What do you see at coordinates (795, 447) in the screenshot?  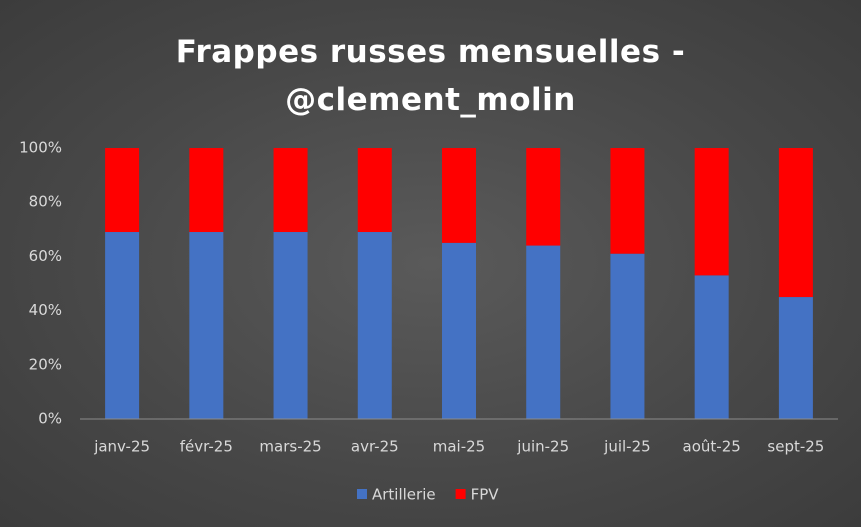 I see `x-tick-label: sept-25` at bounding box center [795, 447].